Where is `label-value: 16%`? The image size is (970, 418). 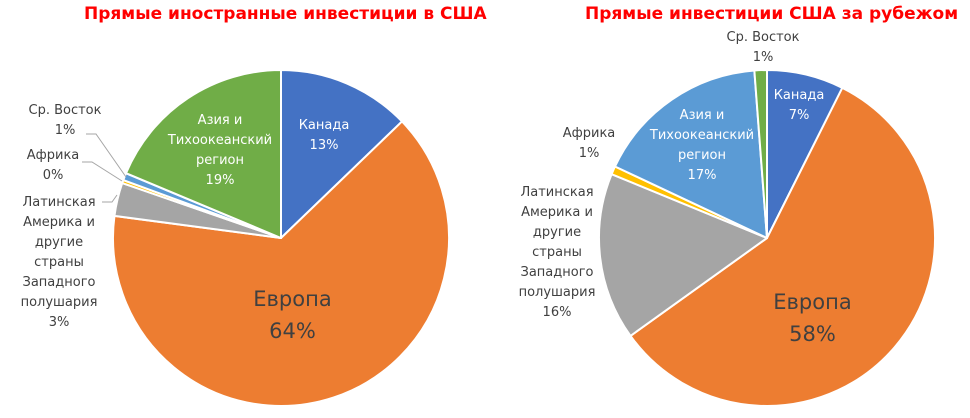 label-value: 16% is located at coordinates (557, 312).